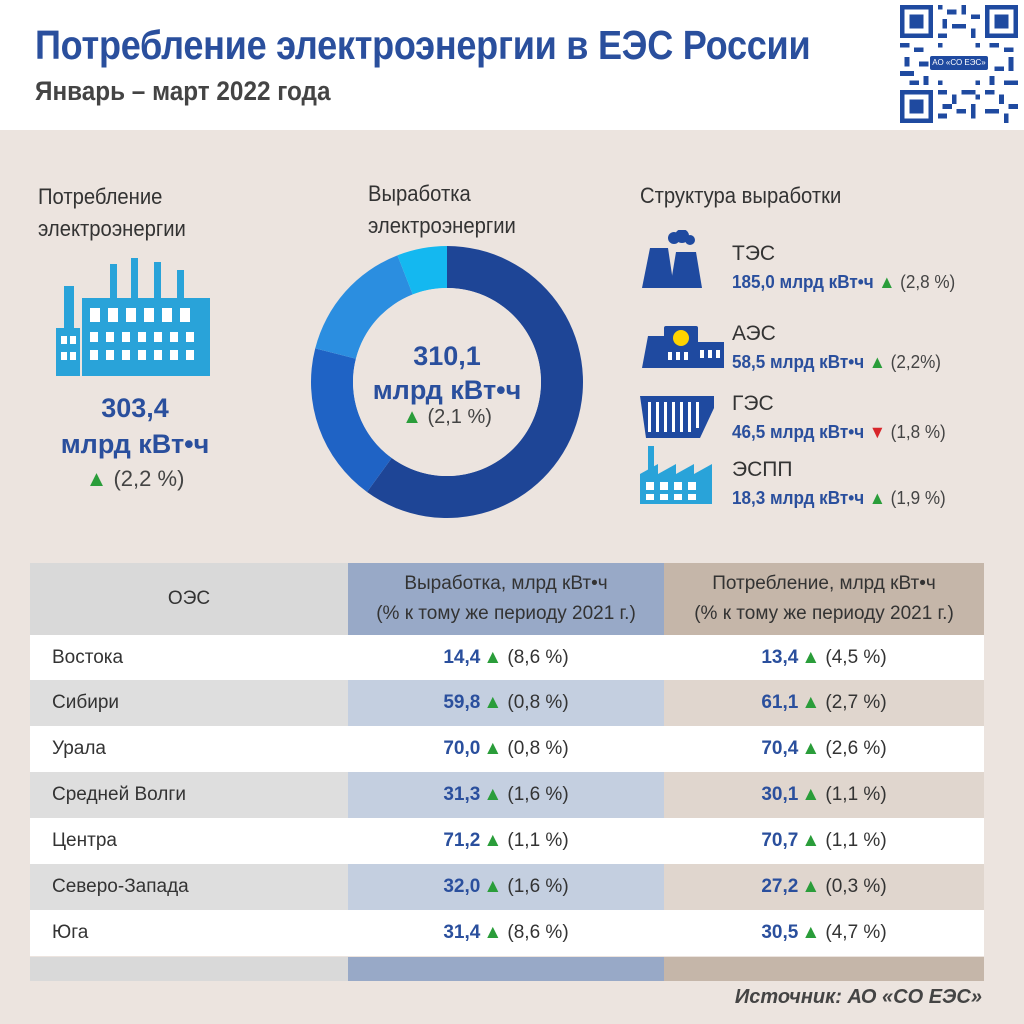 The width and height of the screenshot is (1024, 1024). Describe the element at coordinates (506, 658) in the screenshot. I see `generation-cell: 14,4 ▲ (8,6 %)` at that location.